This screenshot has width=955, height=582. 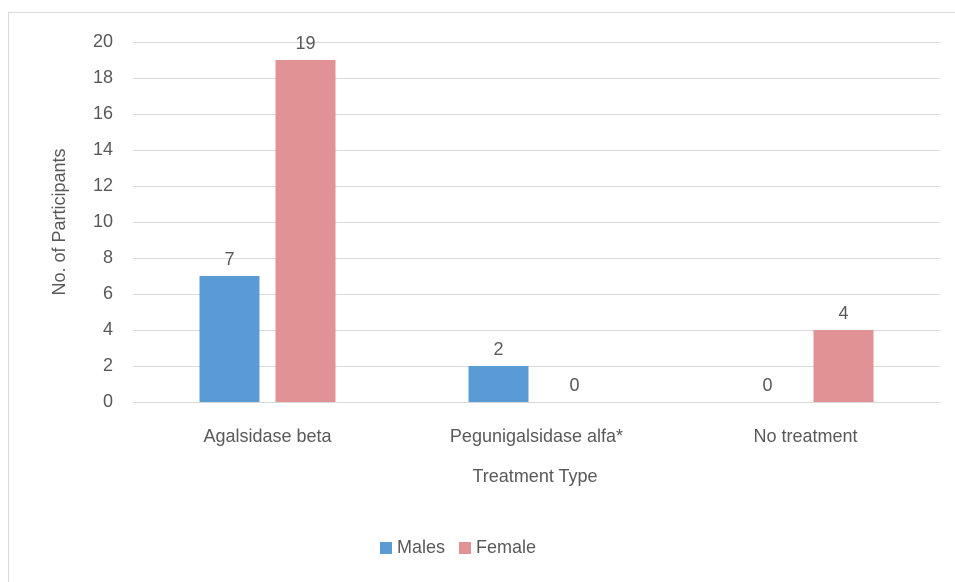 What do you see at coordinates (103, 41) in the screenshot?
I see `y-tick-label: 20` at bounding box center [103, 41].